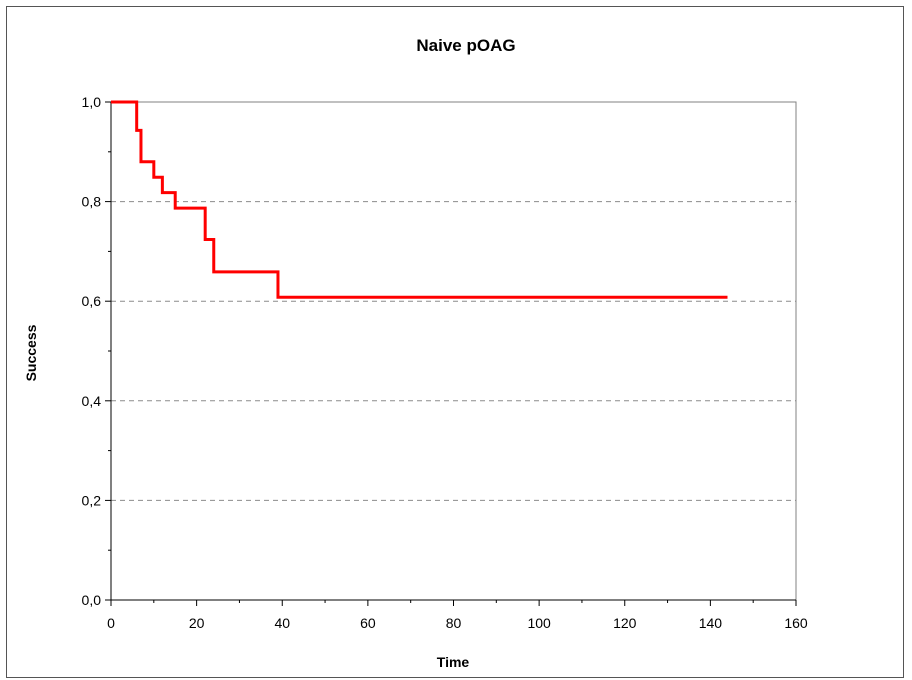 This screenshot has width=912, height=680. What do you see at coordinates (92, 301) in the screenshot?
I see `y-tick-label: 0,6` at bounding box center [92, 301].